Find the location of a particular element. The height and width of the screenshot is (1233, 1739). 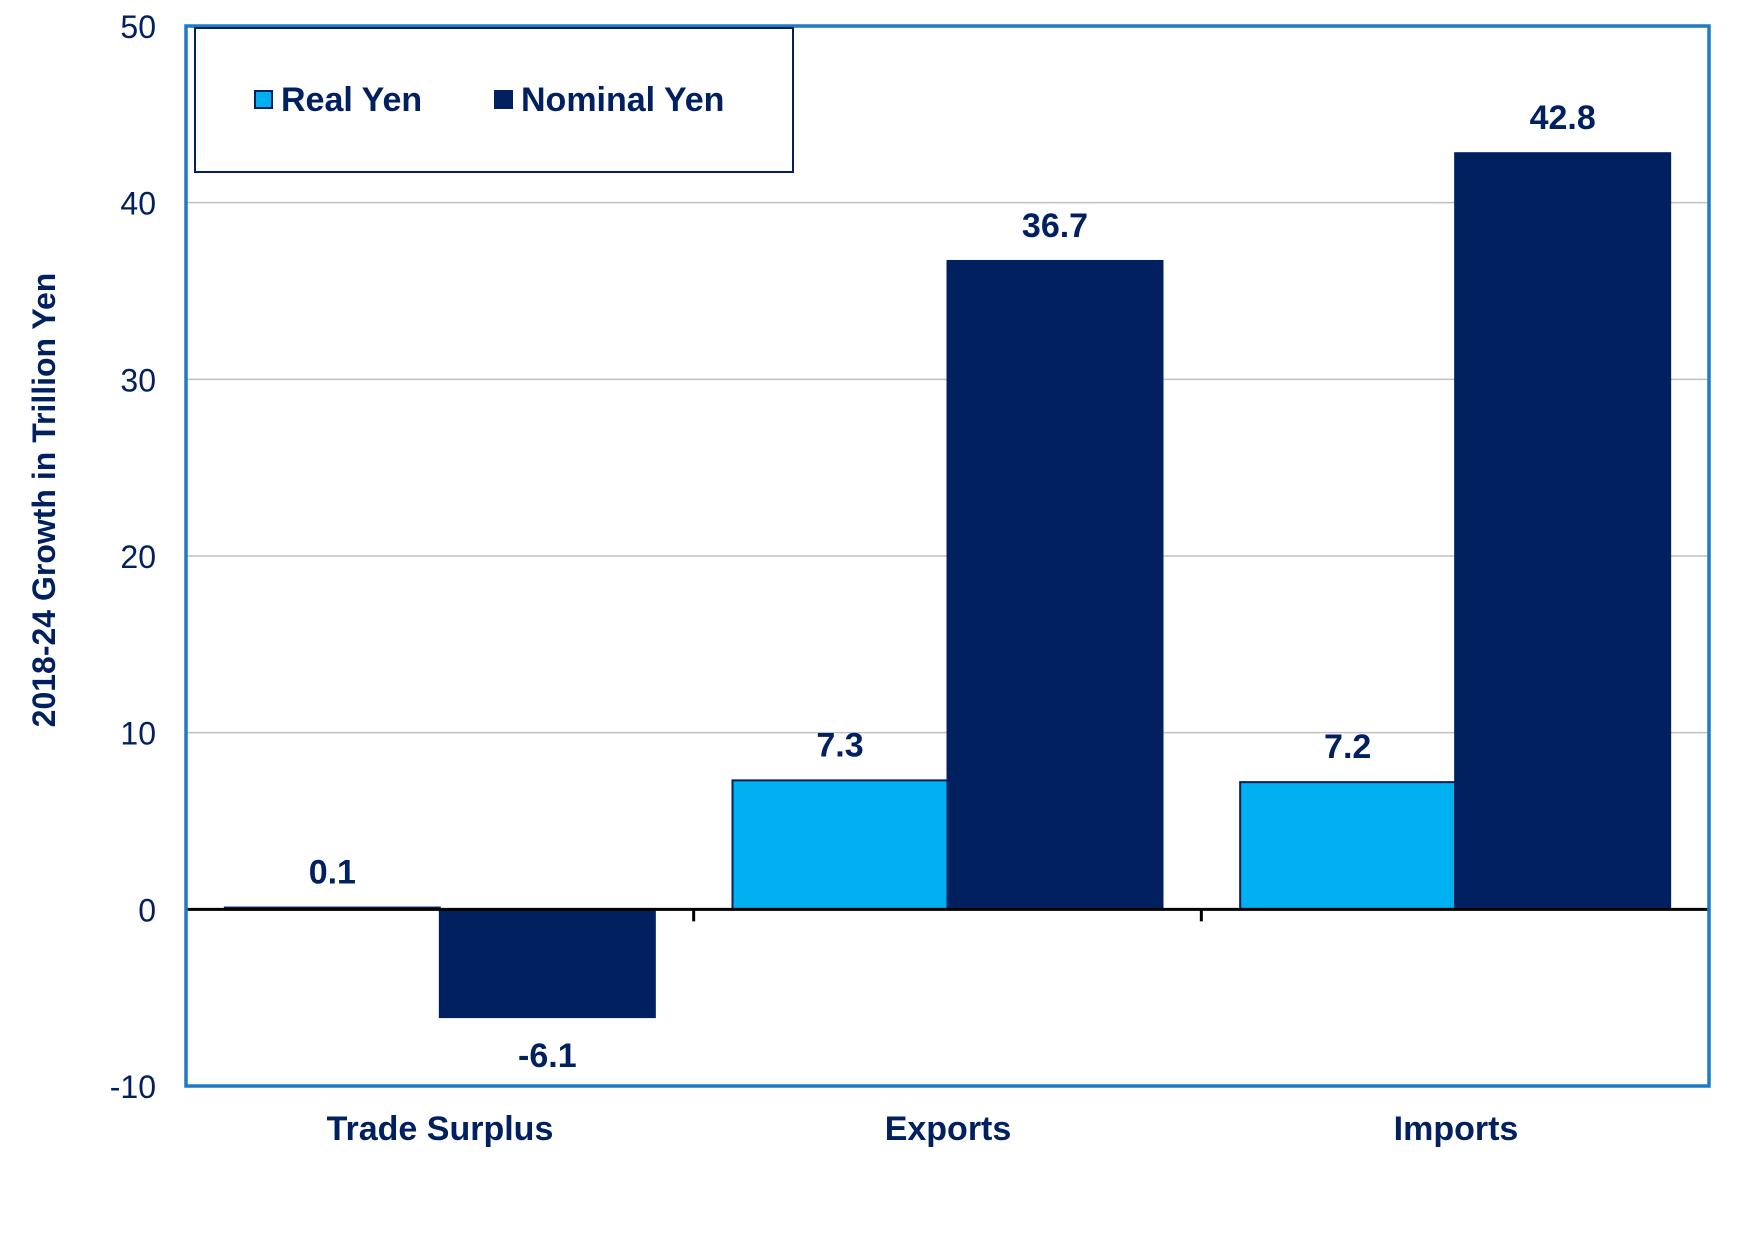

y-tick-label: 50 is located at coordinates (138, 27).